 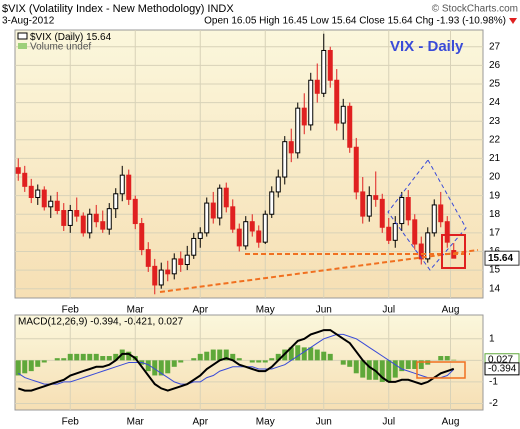 What do you see at coordinates (492, 338) in the screenshot?
I see `y-tick-label: 1` at bounding box center [492, 338].